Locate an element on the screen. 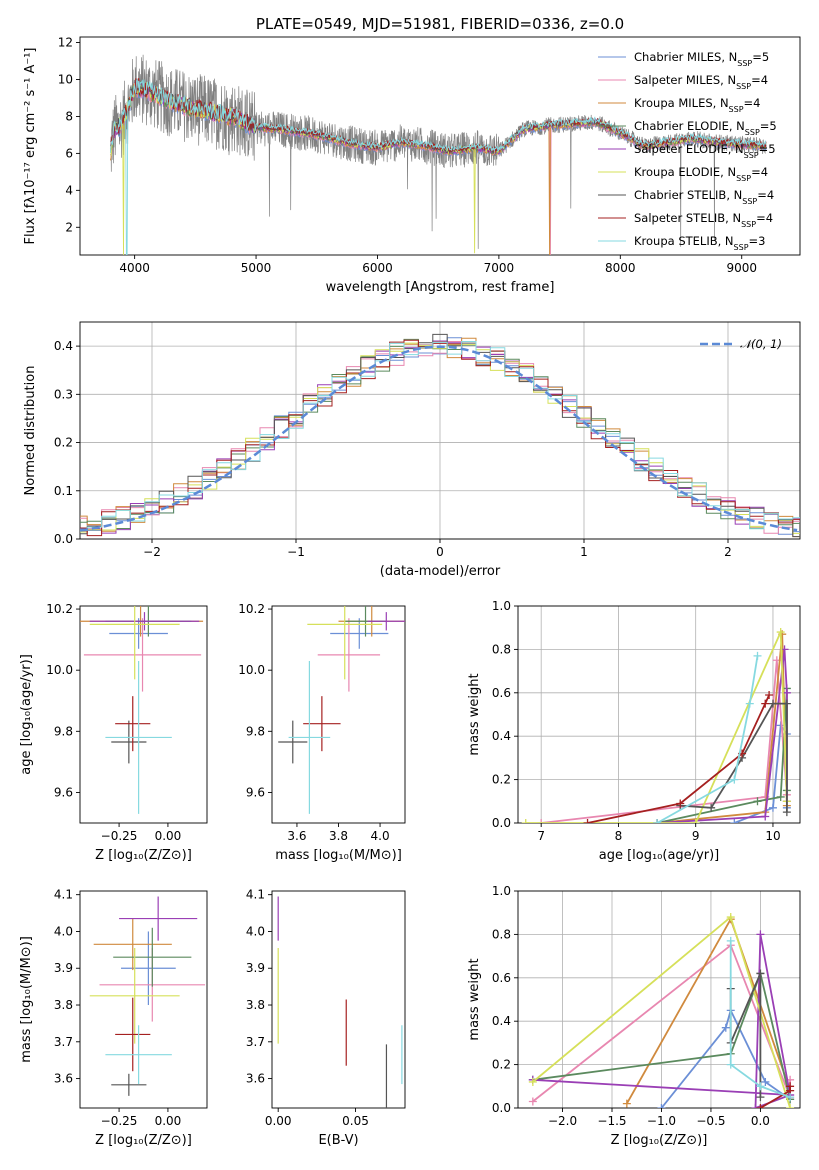  weight_vs_age-ytick-label: 1.0 is located at coordinates (501, 606).